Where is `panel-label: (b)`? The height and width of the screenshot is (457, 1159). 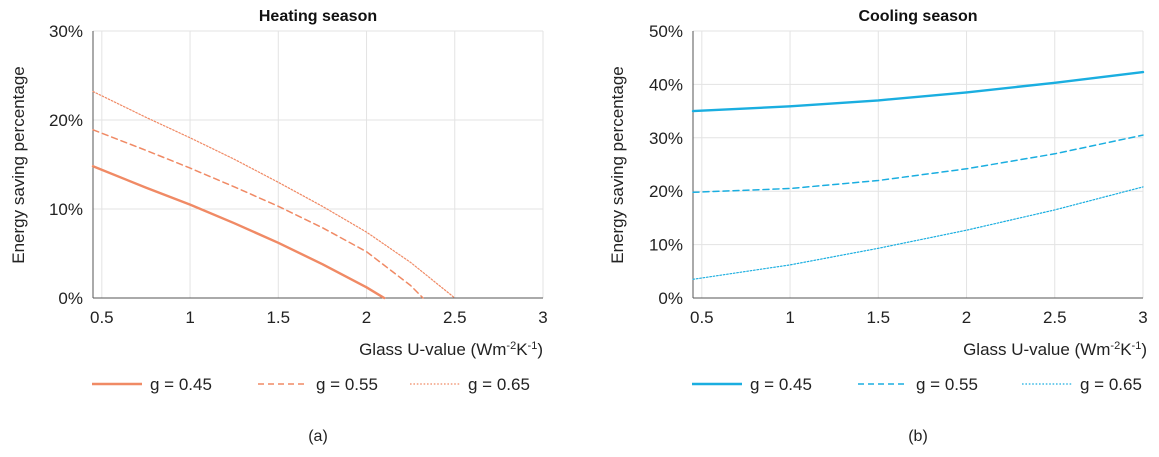
panel-label: (b) is located at coordinates (918, 436).